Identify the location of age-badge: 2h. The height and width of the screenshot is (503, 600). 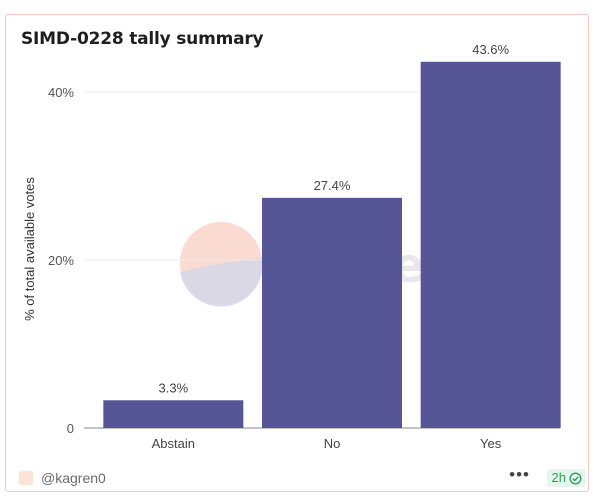
(566, 478).